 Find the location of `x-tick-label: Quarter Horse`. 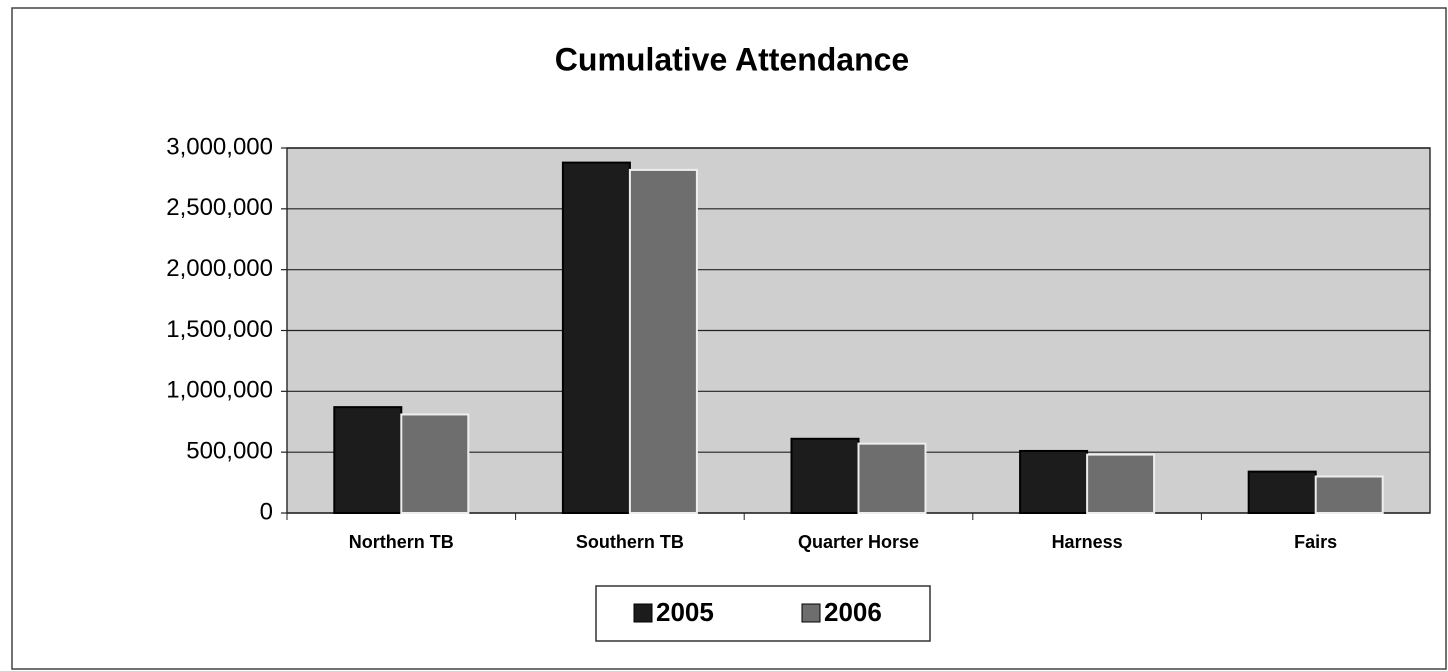

x-tick-label: Quarter Horse is located at coordinates (858, 542).